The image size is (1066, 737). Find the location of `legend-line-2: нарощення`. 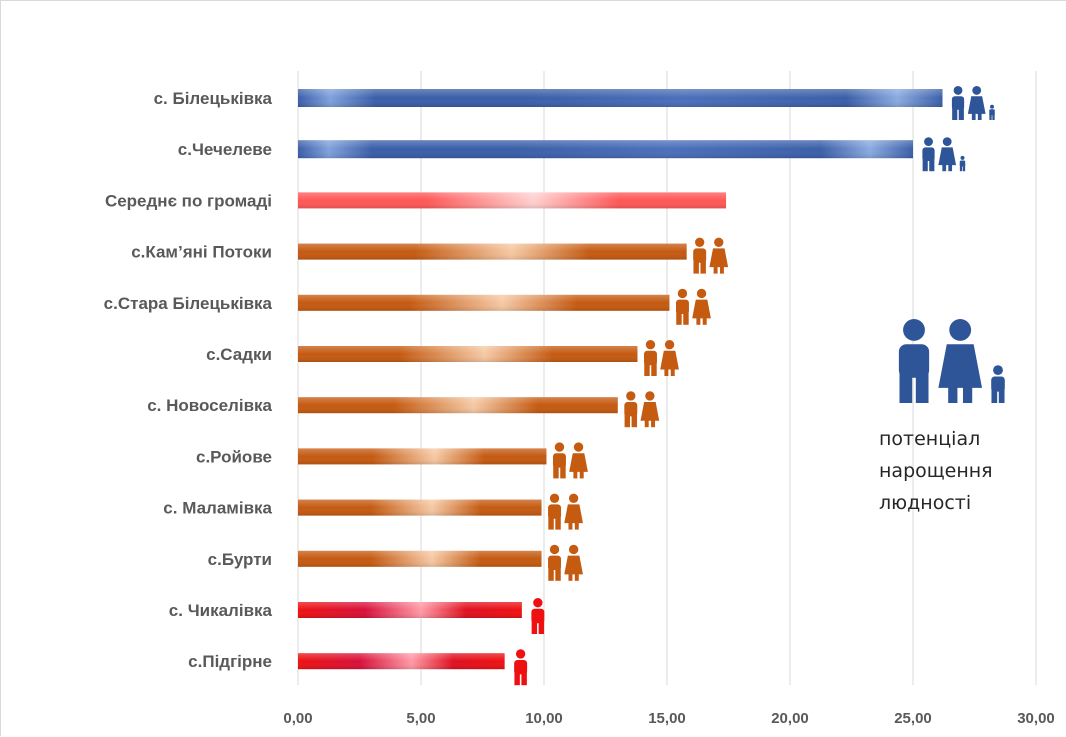

legend-line-2: нарощення is located at coordinates (936, 471).